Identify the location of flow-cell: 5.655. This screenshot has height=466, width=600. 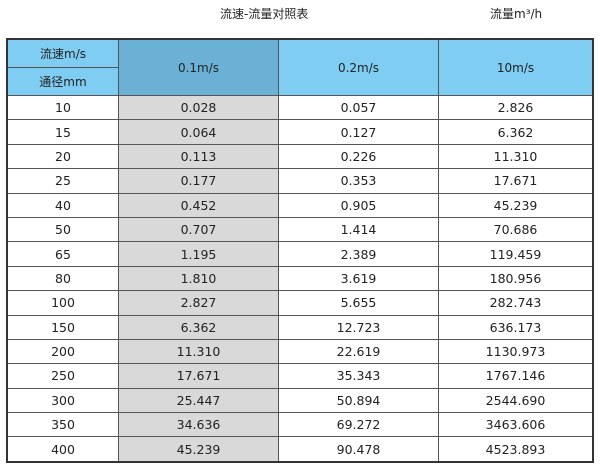
(358, 303).